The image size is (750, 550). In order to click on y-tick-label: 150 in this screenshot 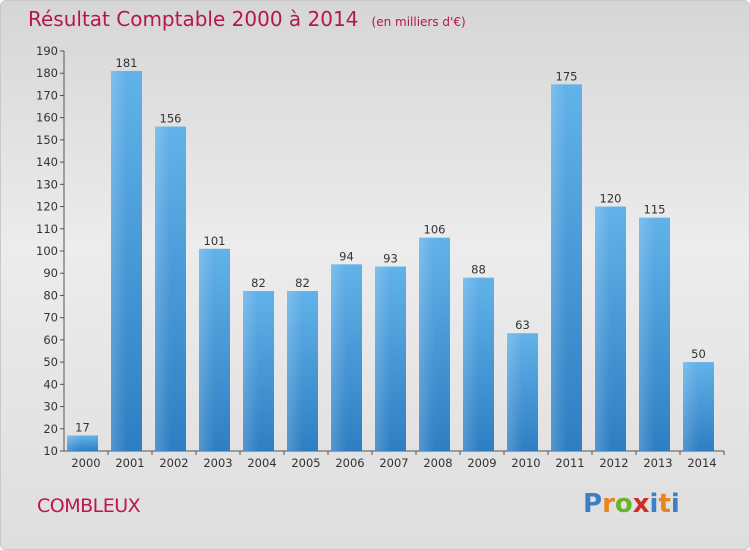, I will do `click(47, 140)`.